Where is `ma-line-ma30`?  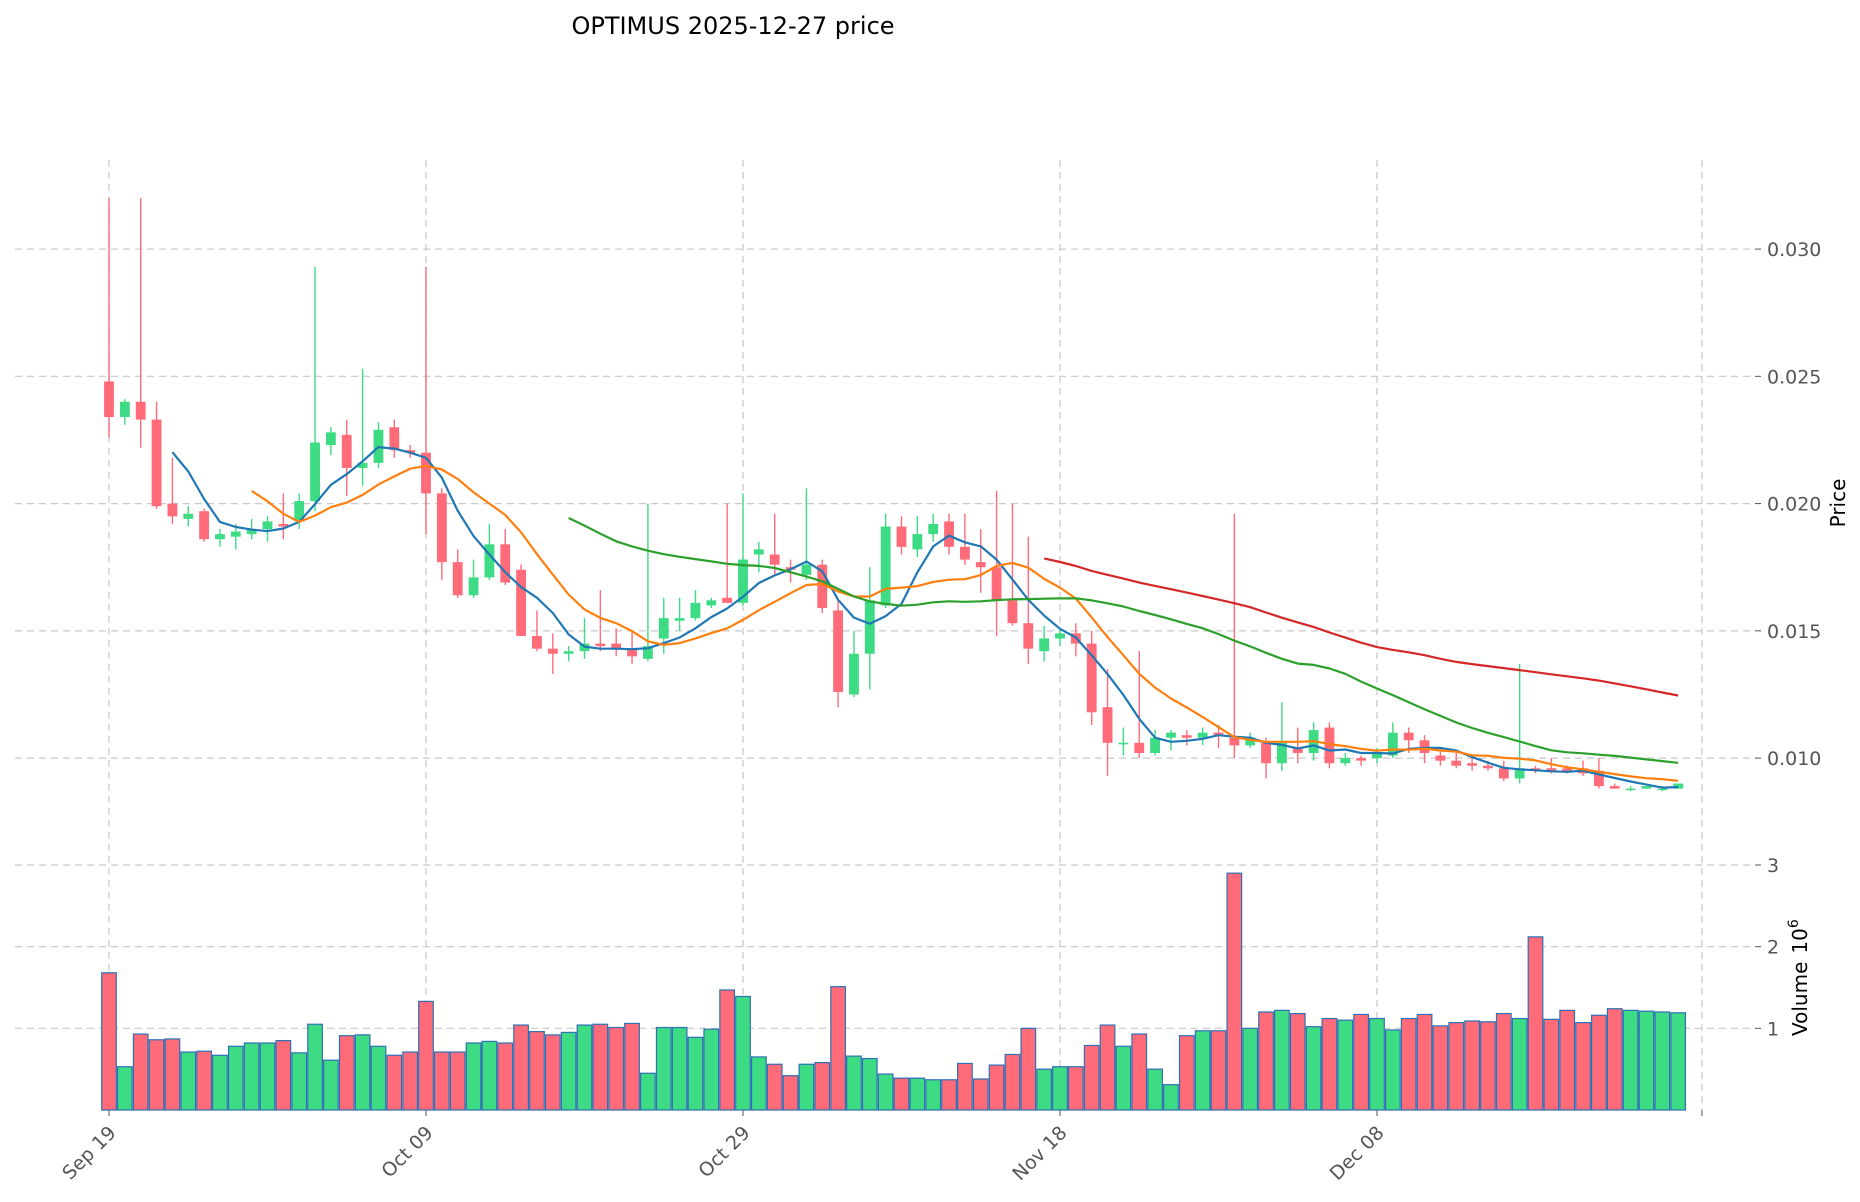
ma-line-ma30 is located at coordinates (1123, 640).